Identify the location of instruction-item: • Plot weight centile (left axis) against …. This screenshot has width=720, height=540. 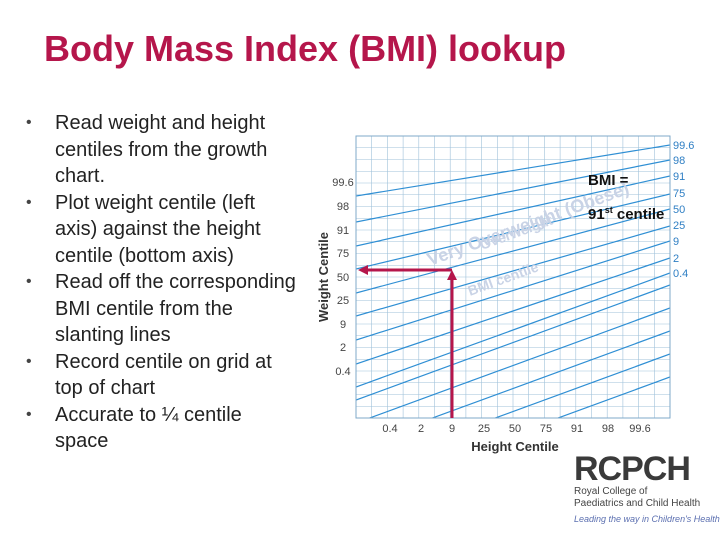
(172, 230).